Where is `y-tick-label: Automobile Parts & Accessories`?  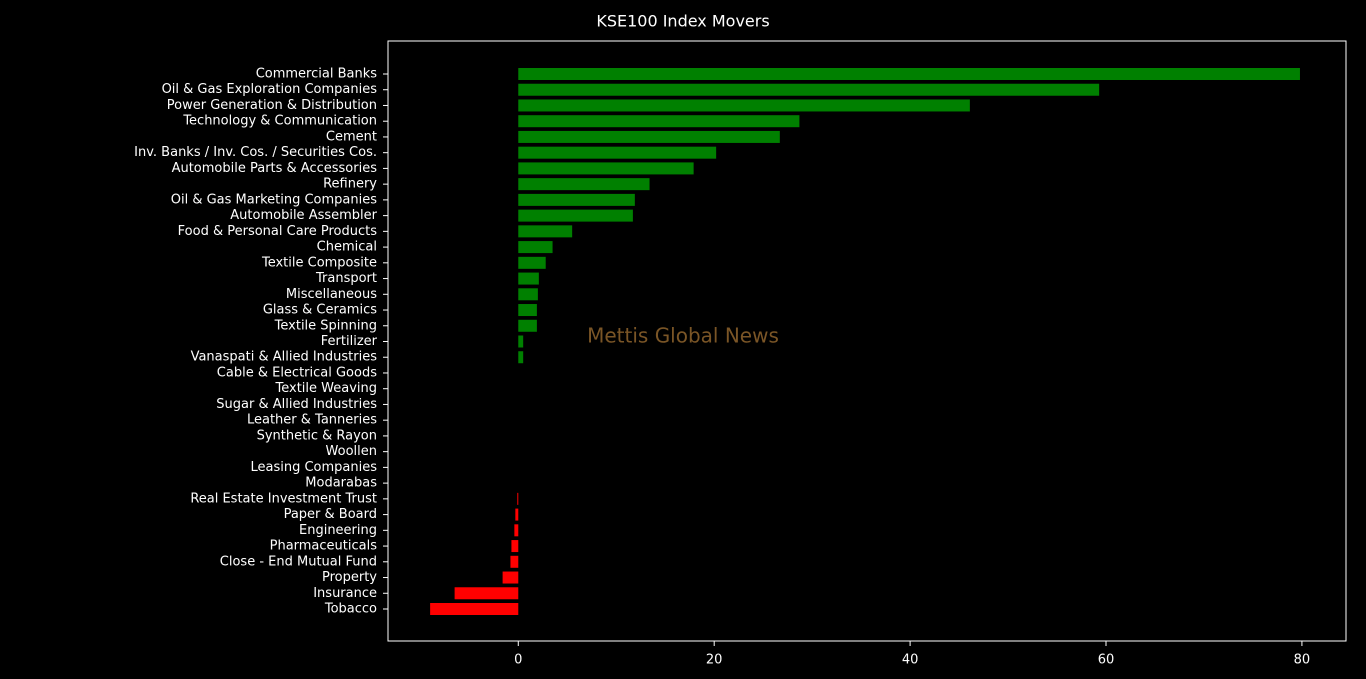 y-tick-label: Automobile Parts & Accessories is located at coordinates (275, 168).